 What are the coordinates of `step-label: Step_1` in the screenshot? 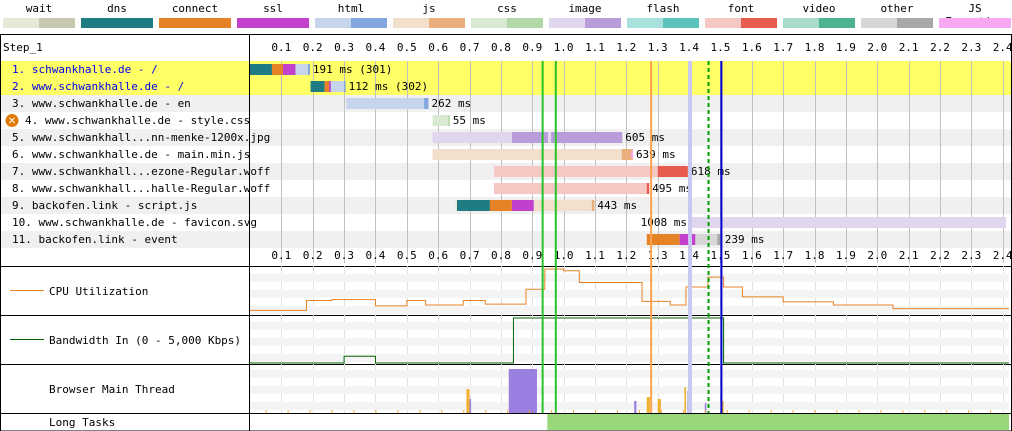 It's located at (23, 47).